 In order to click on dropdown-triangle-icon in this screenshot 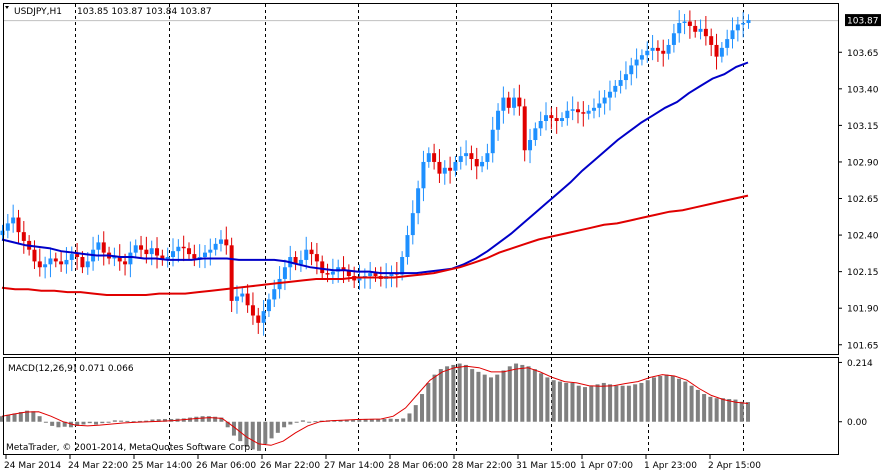, I will do `click(7, 7)`.